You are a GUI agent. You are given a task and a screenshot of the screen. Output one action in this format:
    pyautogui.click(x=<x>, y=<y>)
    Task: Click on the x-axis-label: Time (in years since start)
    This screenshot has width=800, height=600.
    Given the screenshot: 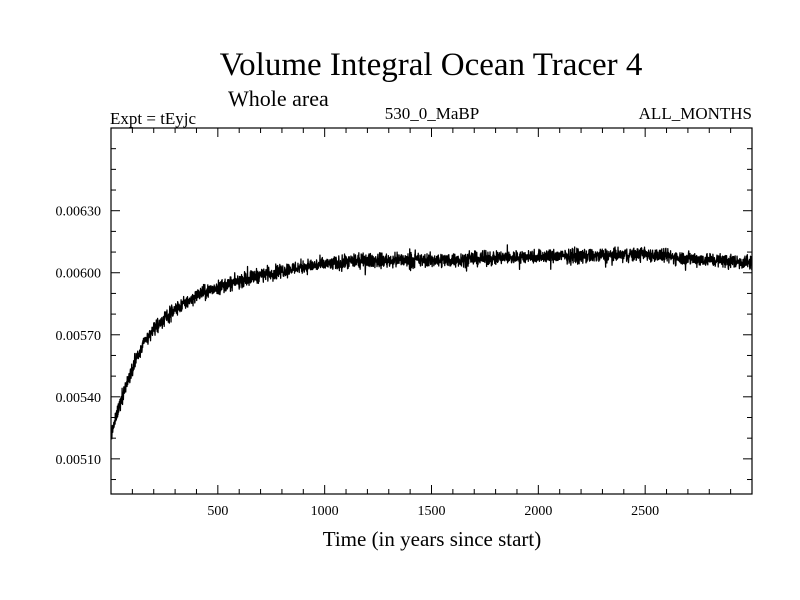 What is the action you would take?
    pyautogui.click(x=432, y=539)
    